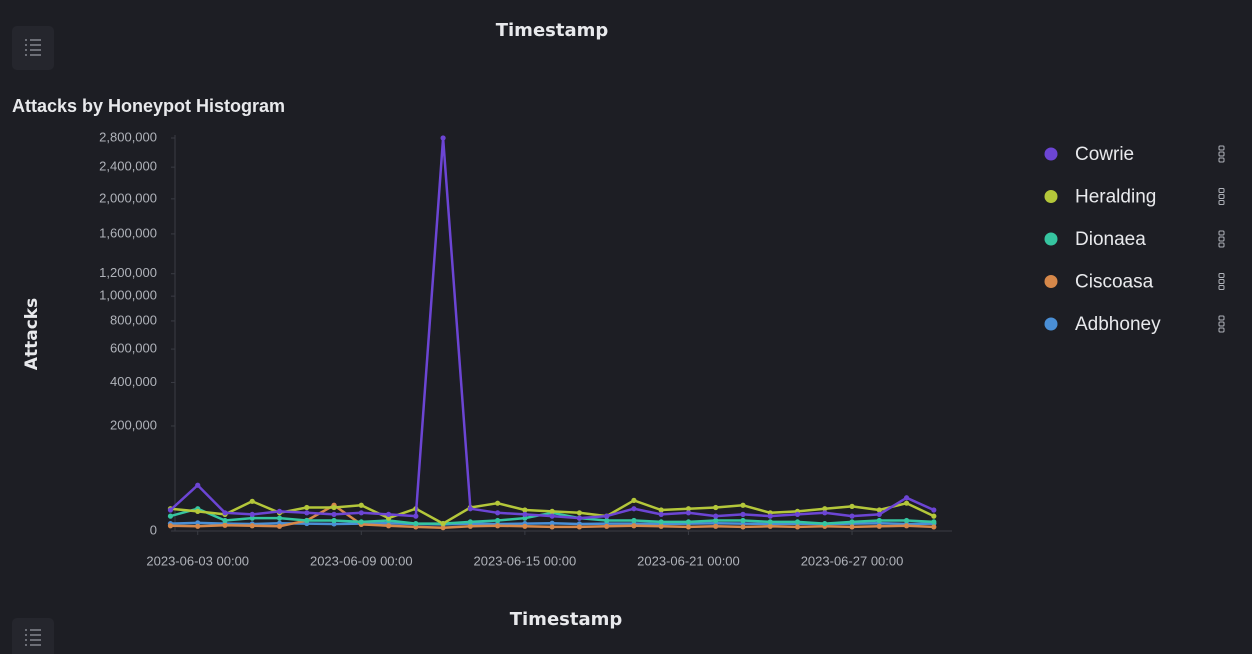  What do you see at coordinates (128, 232) in the screenshot?
I see `y-tick-label: 1,600,000` at bounding box center [128, 232].